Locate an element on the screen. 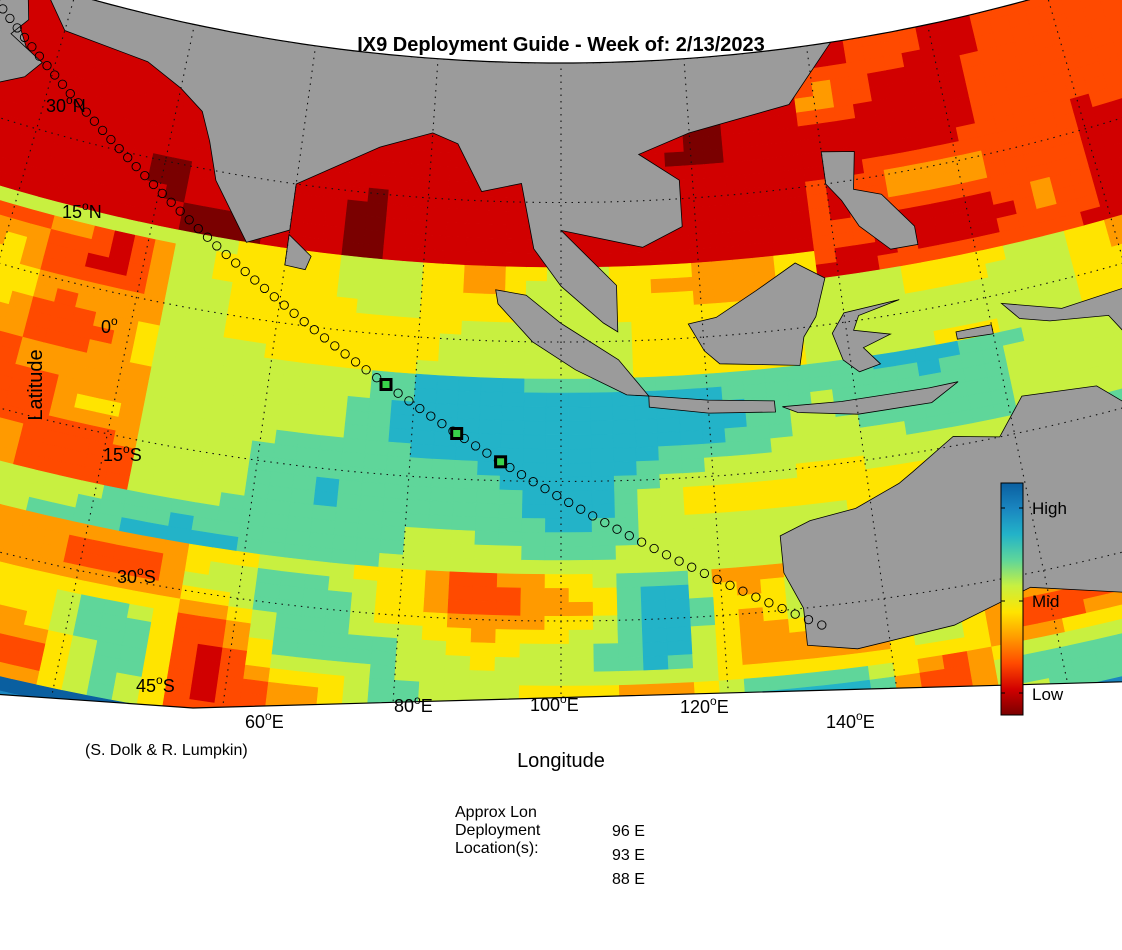 The image size is (1122, 950). lat-tick-30n: 30oN is located at coordinates (66, 104).